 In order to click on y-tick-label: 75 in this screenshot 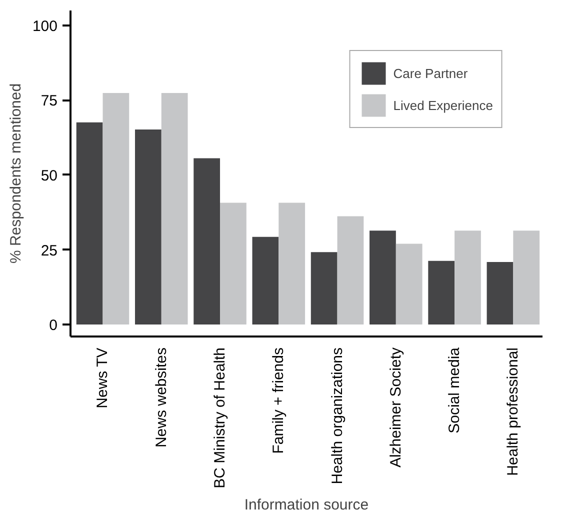, I will do `click(49, 101)`.